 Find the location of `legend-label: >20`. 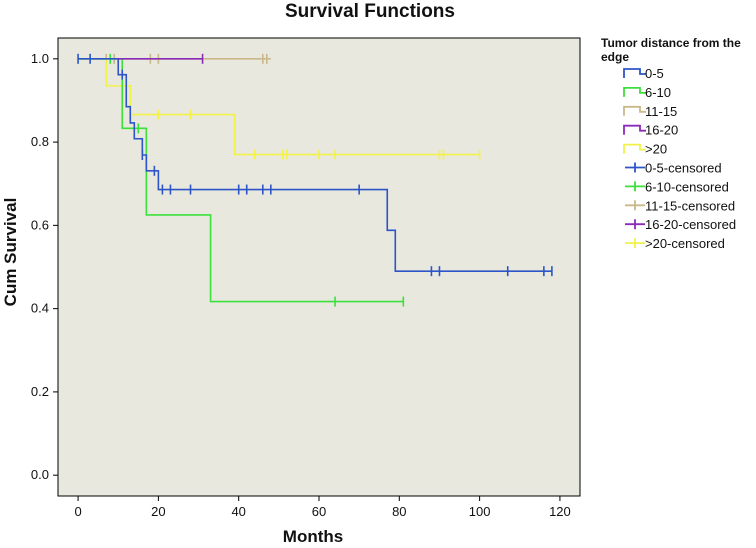

legend-label: >20 is located at coordinates (656, 149).